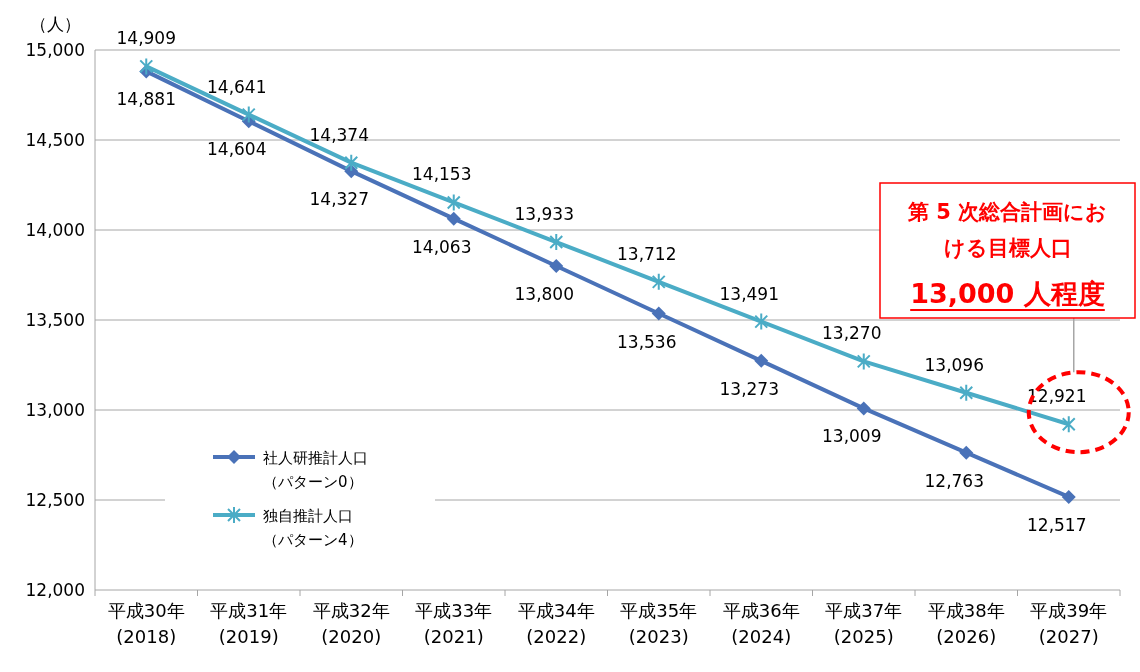 This screenshot has width=1140, height=672. Describe the element at coordinates (339, 199) in the screenshot. I see `data-label: 14,327` at that location.